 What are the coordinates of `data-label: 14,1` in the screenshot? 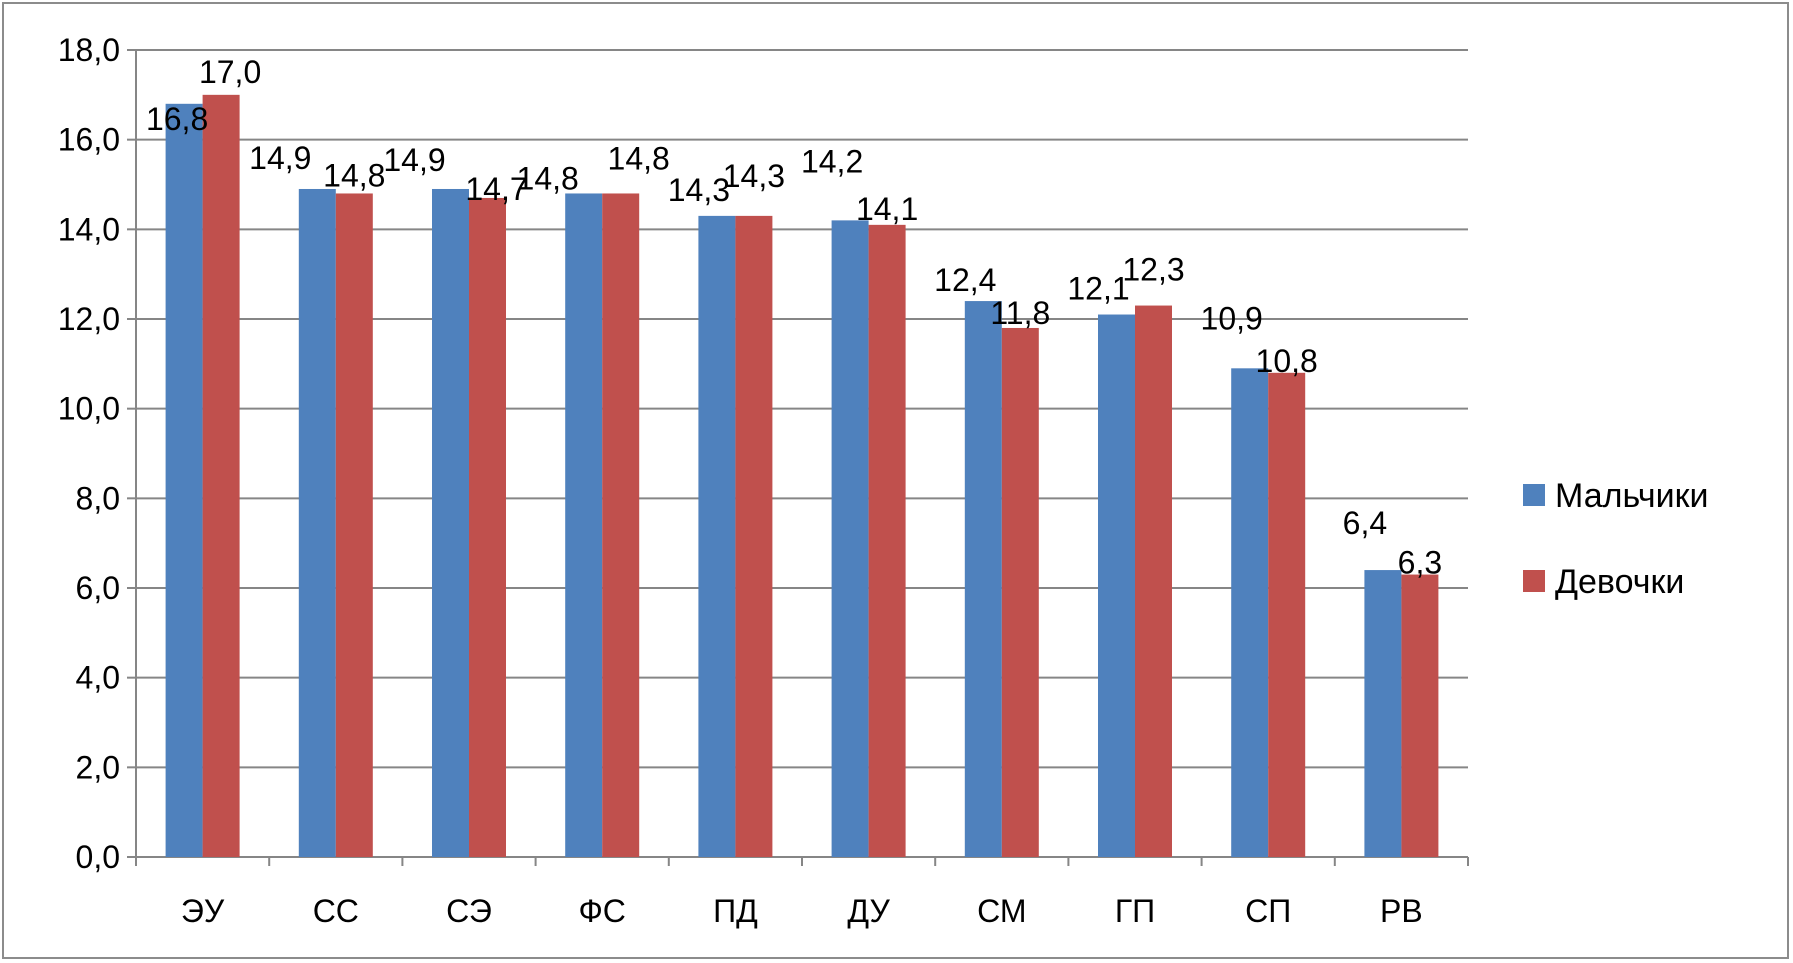 It's located at (887, 209).